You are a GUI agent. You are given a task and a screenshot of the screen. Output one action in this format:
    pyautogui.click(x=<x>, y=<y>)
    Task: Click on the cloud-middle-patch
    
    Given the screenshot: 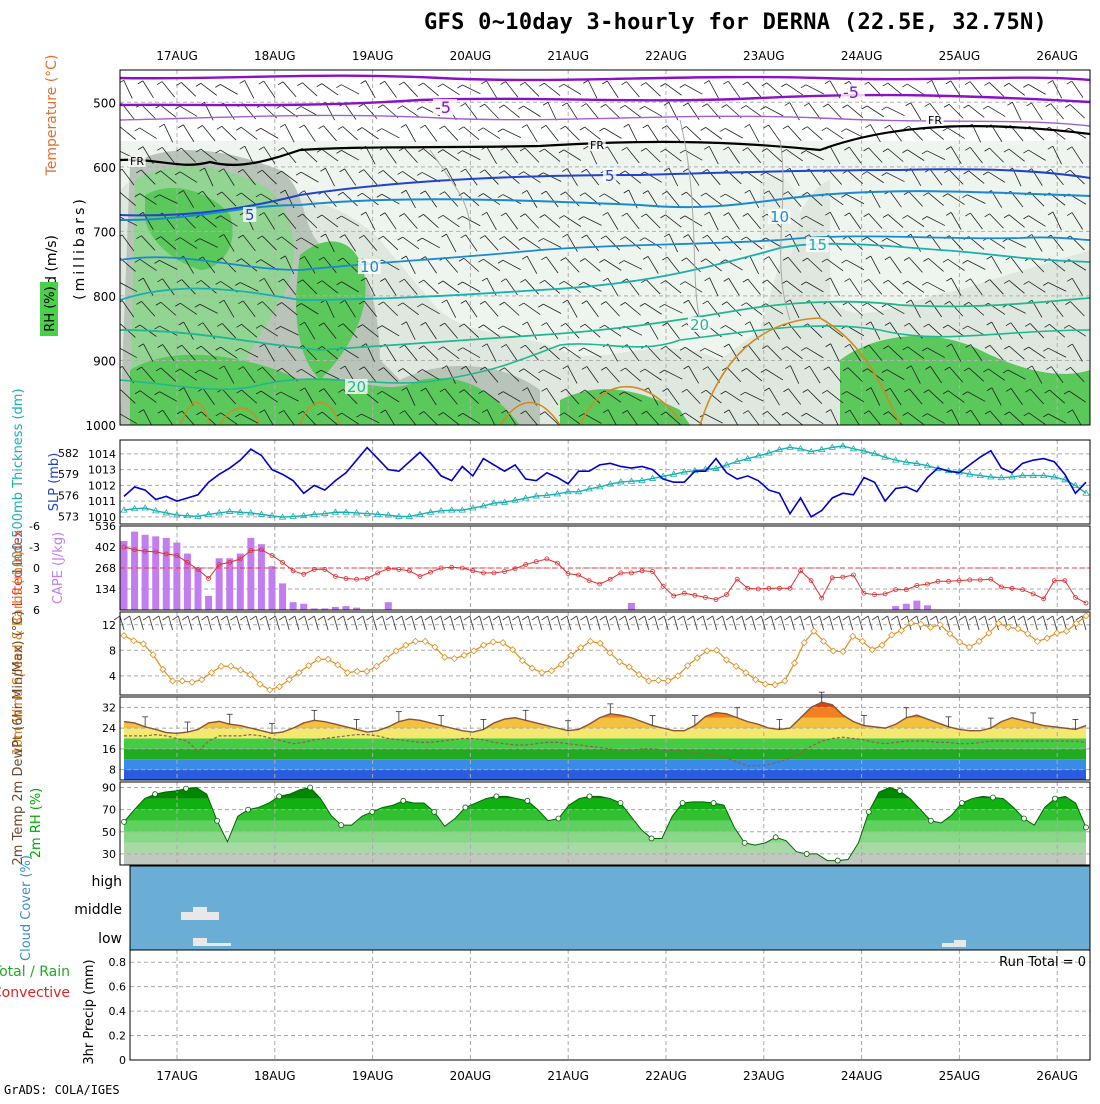 What is the action you would take?
    pyautogui.click(x=200, y=909)
    